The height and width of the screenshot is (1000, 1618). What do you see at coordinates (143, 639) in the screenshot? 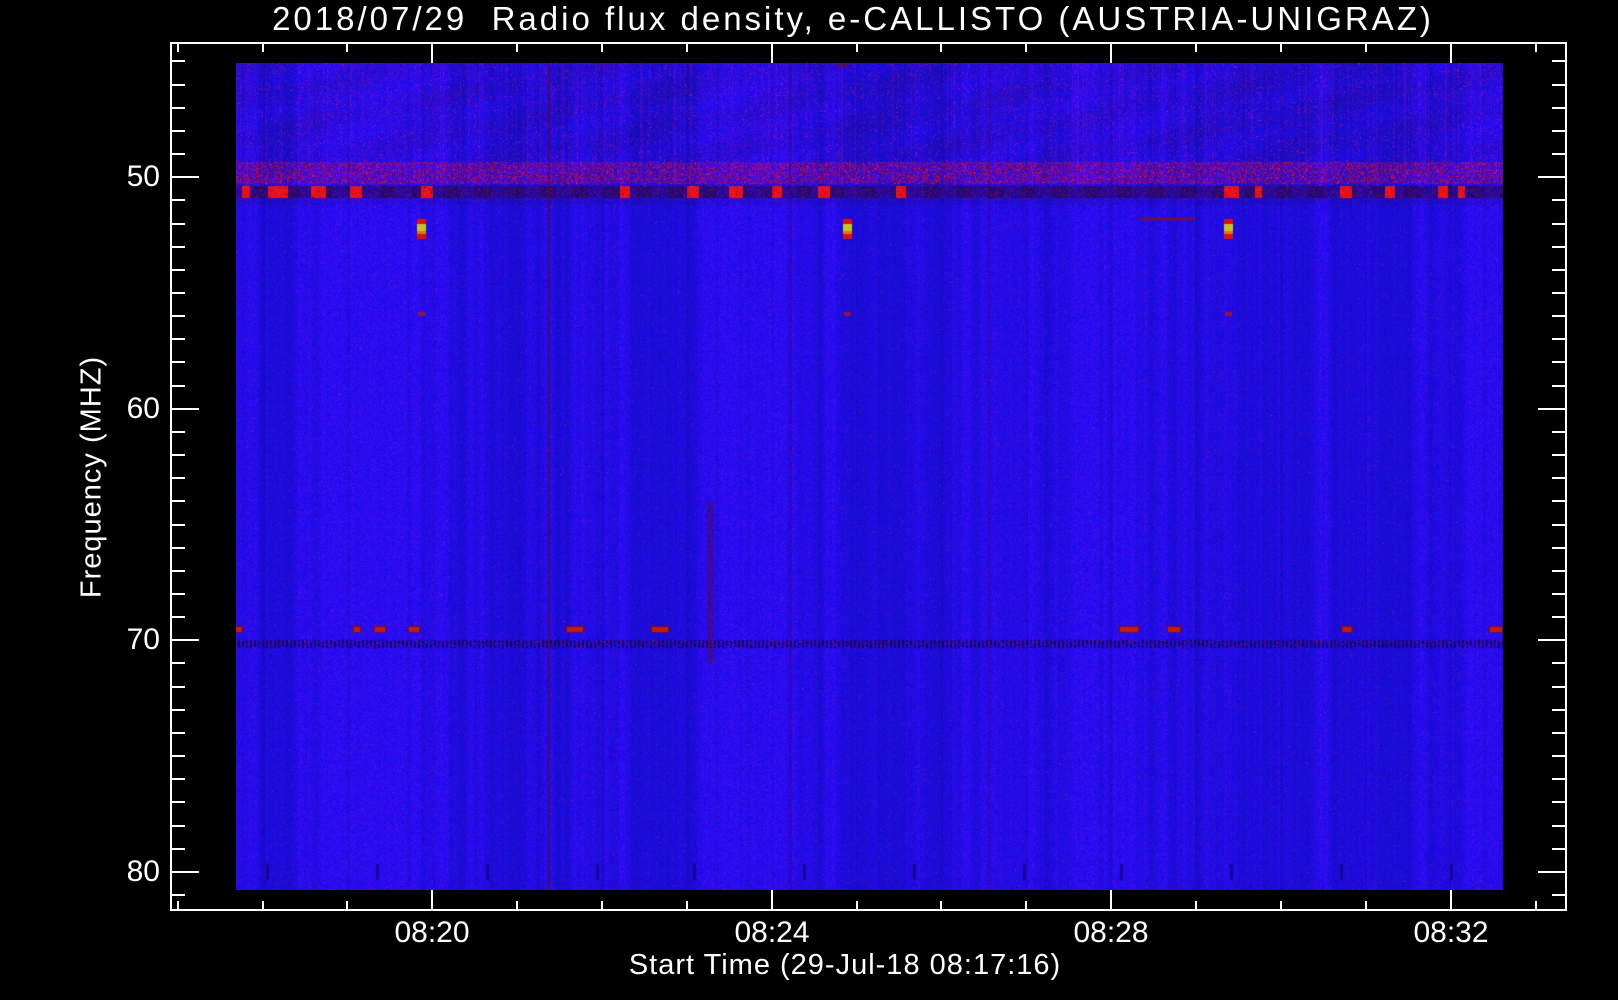
I see `y-tick-label: 70` at bounding box center [143, 639].